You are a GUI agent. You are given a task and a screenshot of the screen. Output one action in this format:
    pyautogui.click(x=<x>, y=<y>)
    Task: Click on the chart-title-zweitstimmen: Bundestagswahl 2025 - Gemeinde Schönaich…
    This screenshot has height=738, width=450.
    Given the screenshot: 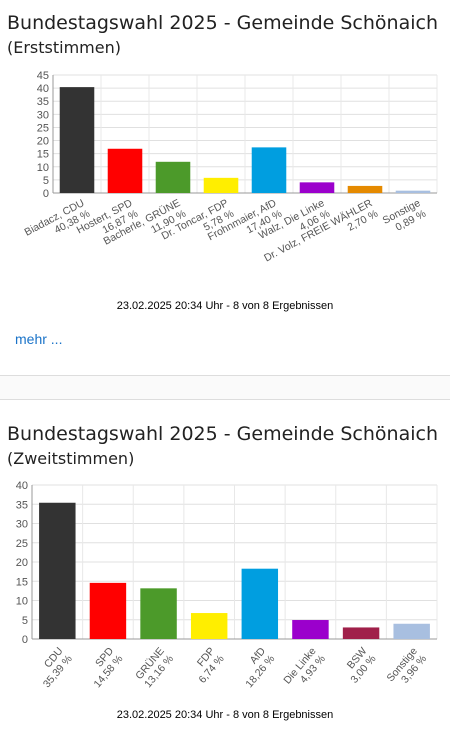 What is the action you would take?
    pyautogui.click(x=228, y=446)
    